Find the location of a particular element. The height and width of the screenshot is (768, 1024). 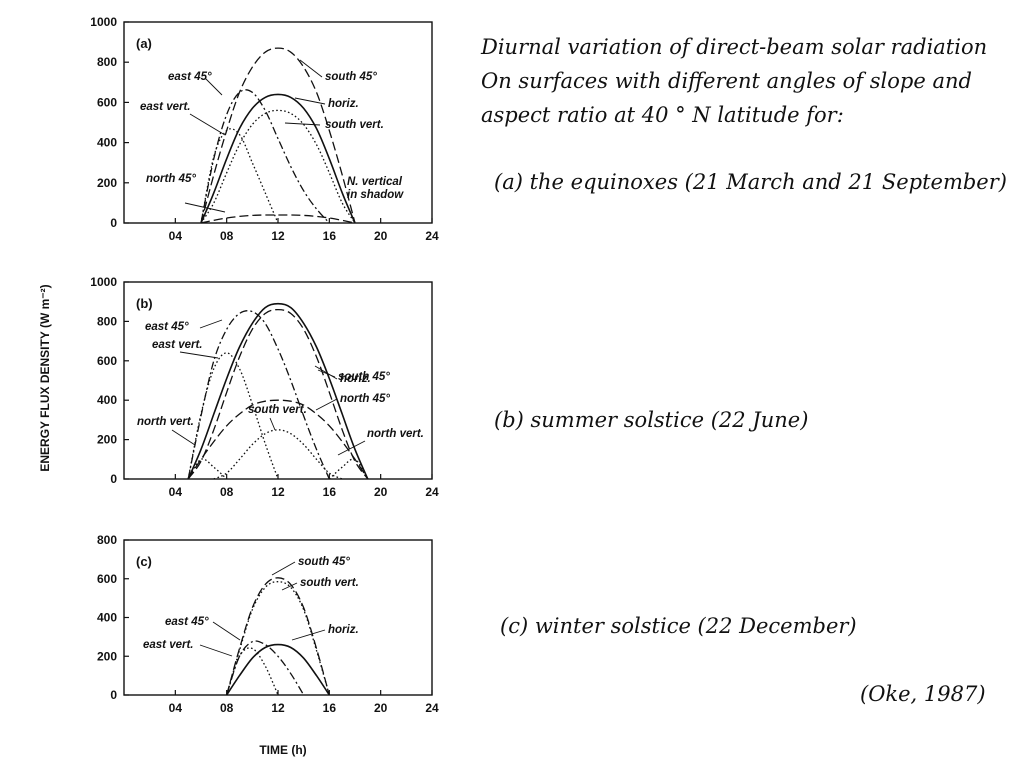

panel-label: (b) is located at coordinates (144, 303).